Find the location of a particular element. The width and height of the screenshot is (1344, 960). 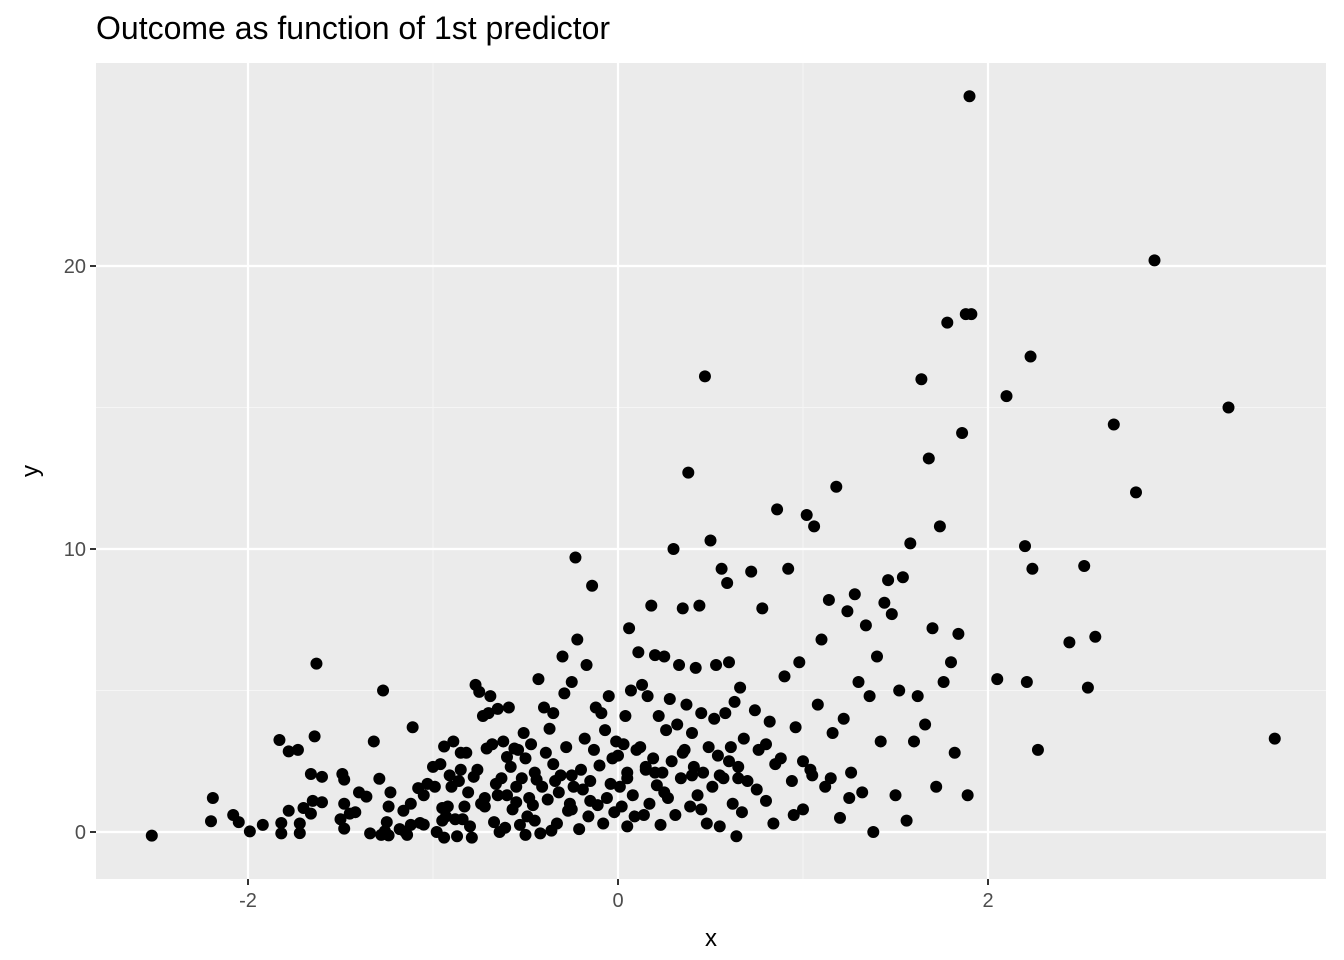

chart-title: Outcome as function of 1st predictor is located at coordinates (353, 28).